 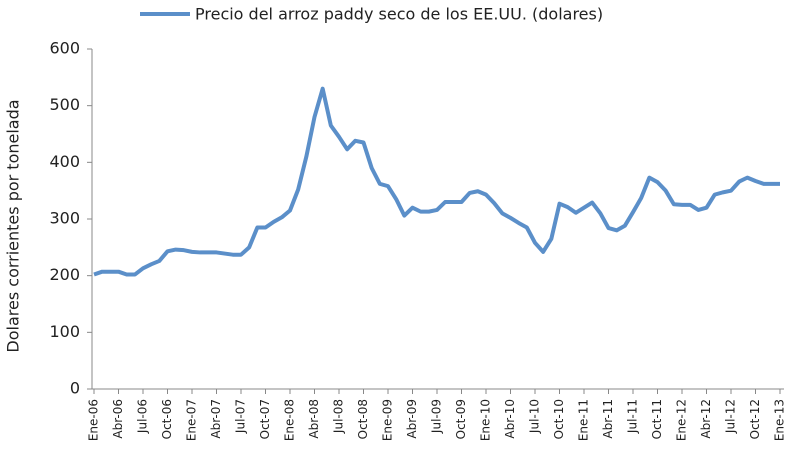 I want to click on y-tick-label: 200, so click(x=64, y=274).